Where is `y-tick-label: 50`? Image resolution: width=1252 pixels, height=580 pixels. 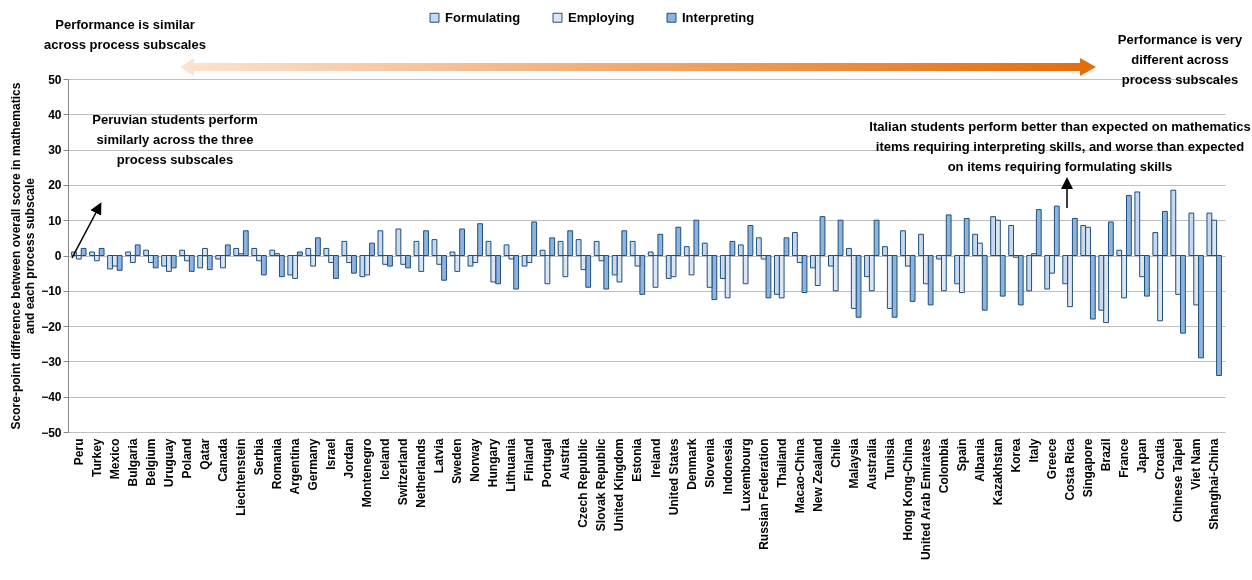 y-tick-label: 50 is located at coordinates (55, 79).